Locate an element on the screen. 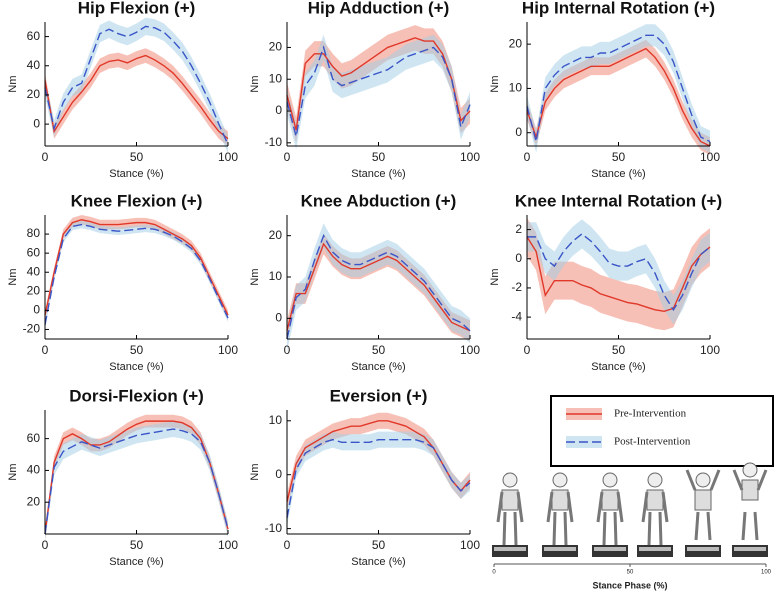  illustration-tick-label: 0 is located at coordinates (494, 573).